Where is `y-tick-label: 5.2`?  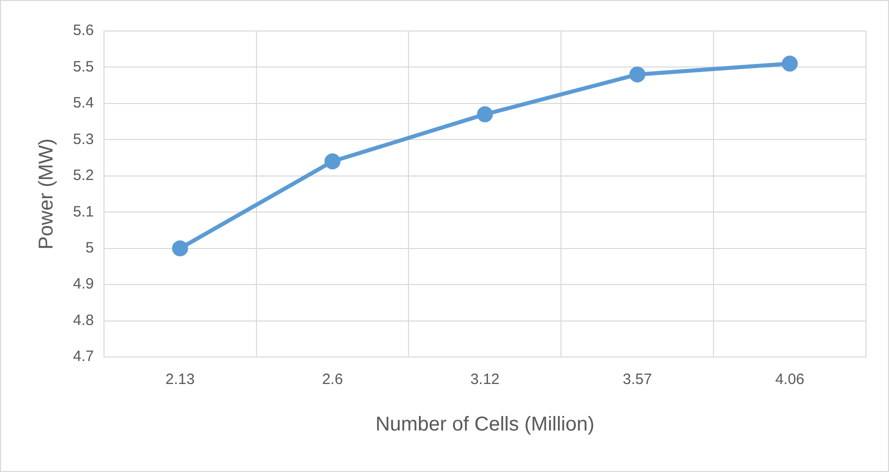 y-tick-label: 5.2 is located at coordinates (83, 175).